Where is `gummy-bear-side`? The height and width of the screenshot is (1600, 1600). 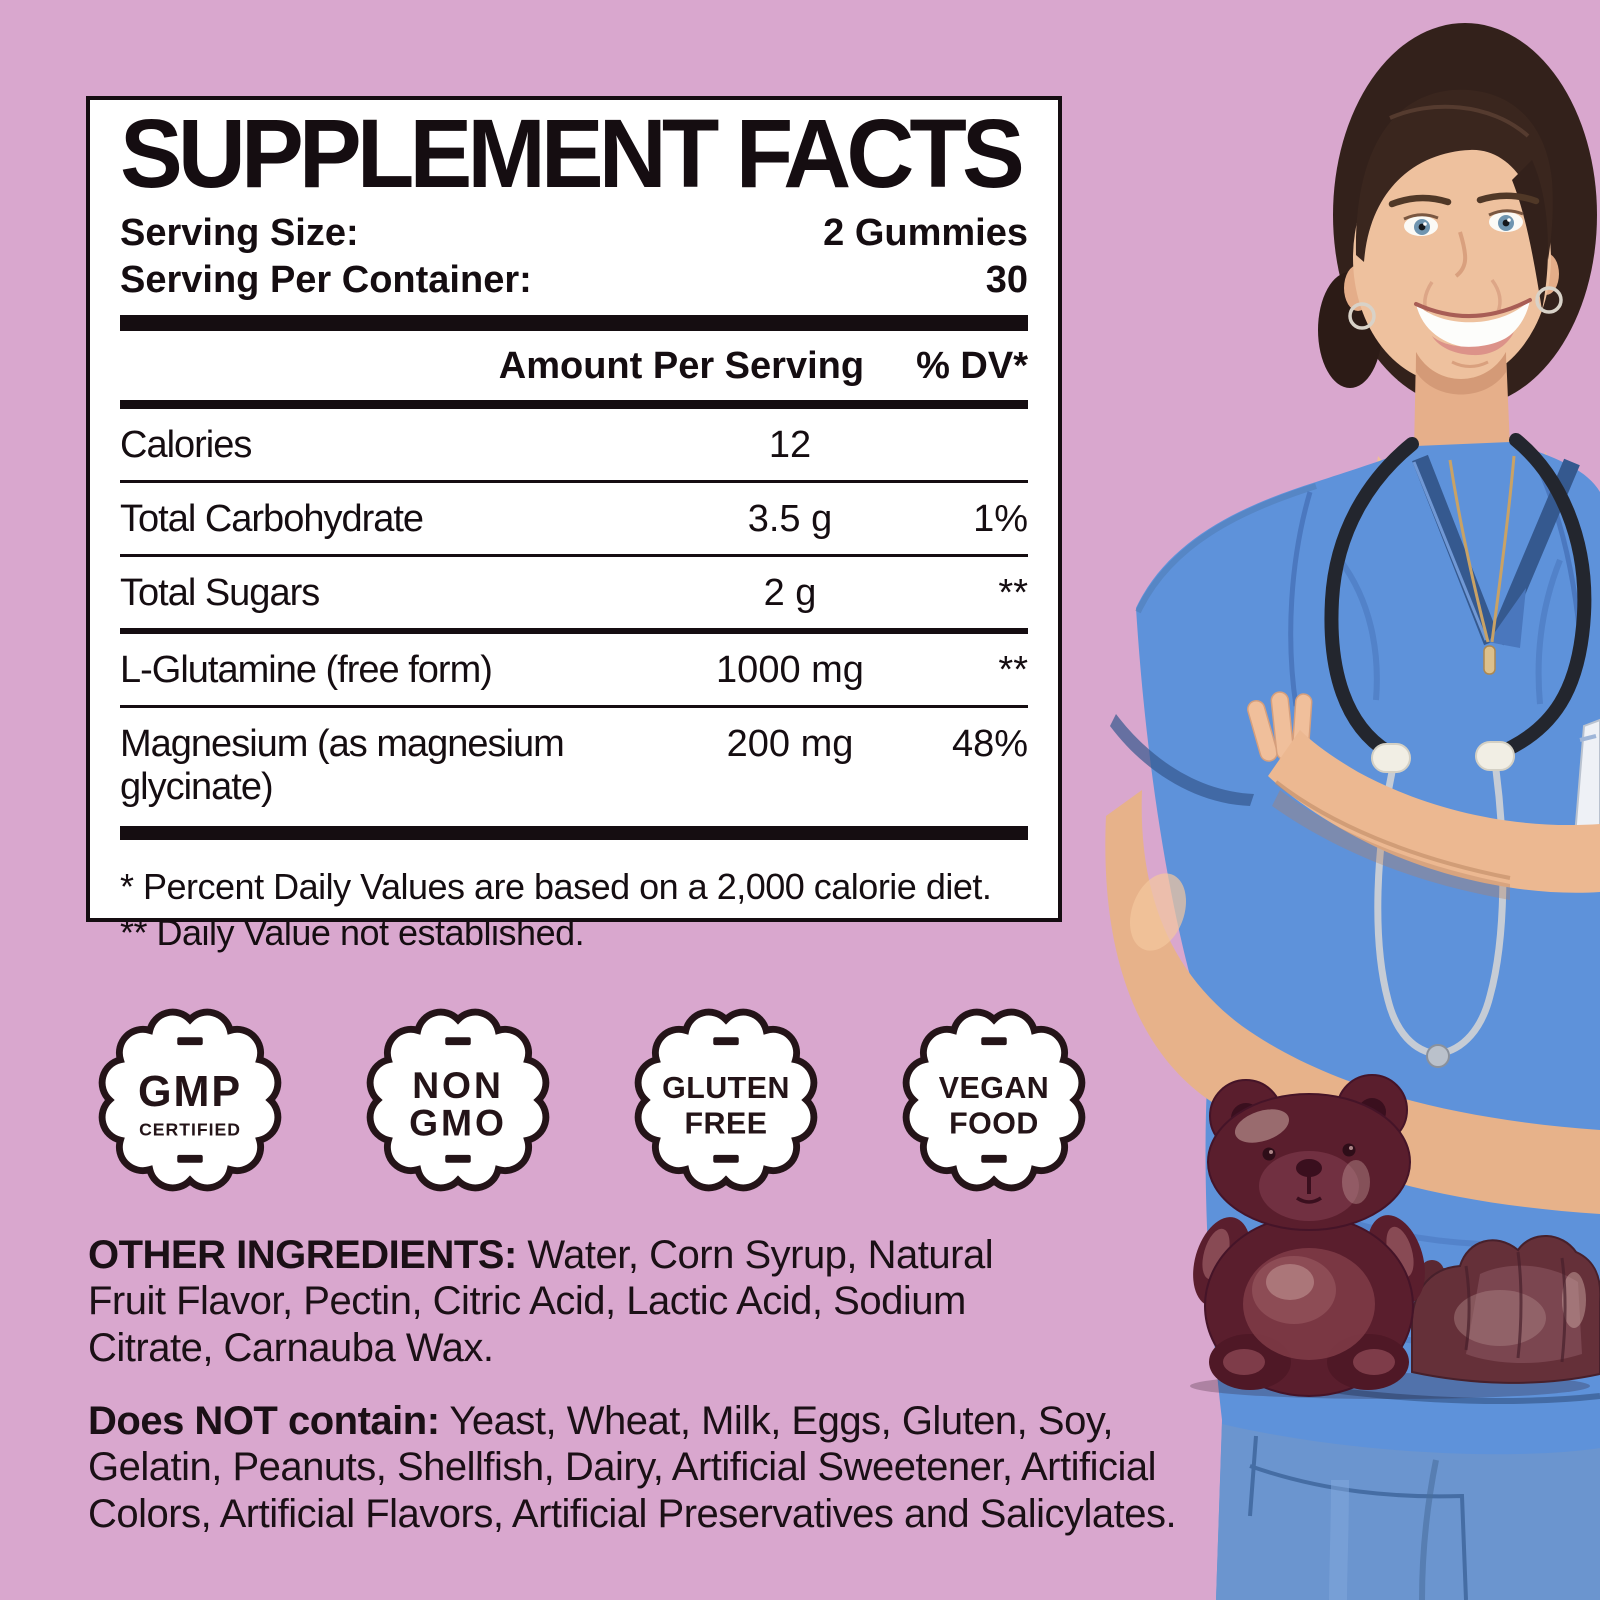 gummy-bear-side is located at coordinates (1505, 1309).